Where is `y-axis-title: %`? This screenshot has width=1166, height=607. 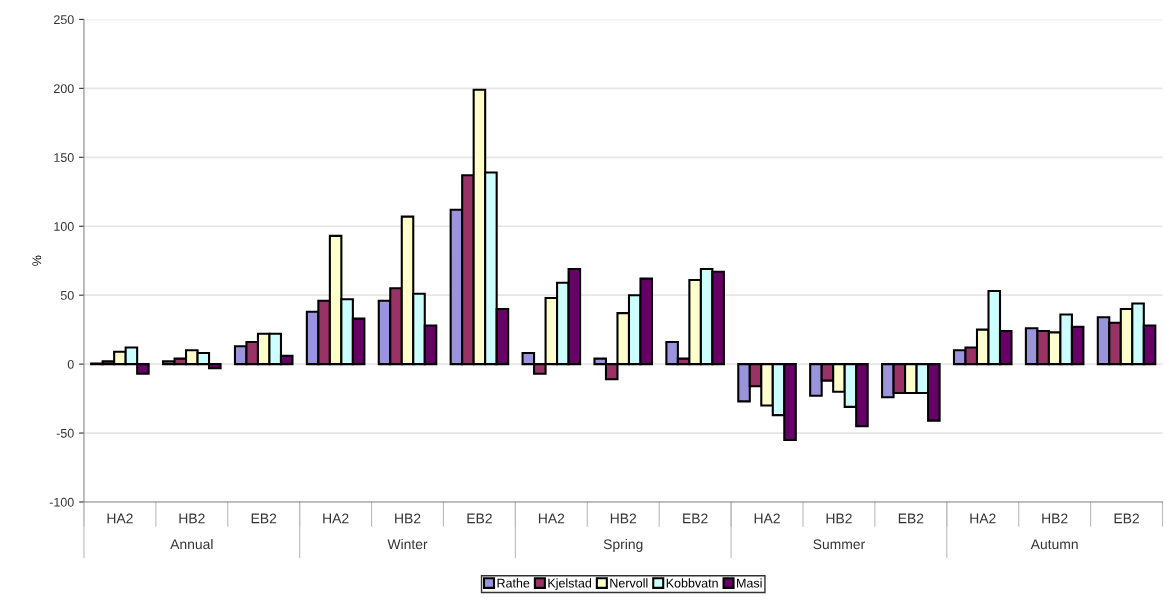
y-axis-title: % is located at coordinates (37, 260).